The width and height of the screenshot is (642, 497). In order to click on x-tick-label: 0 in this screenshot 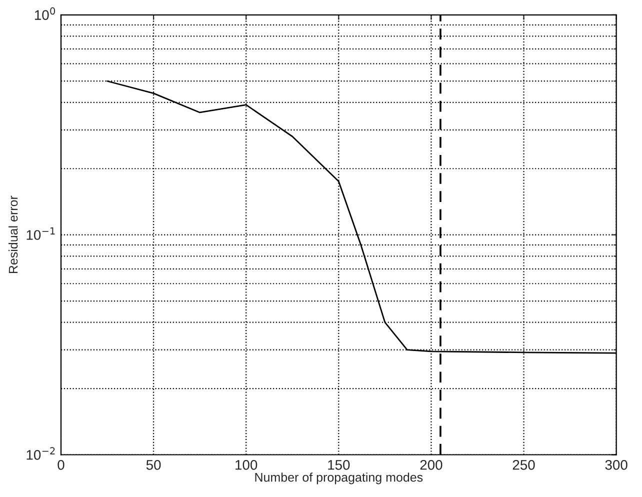, I will do `click(61, 465)`.